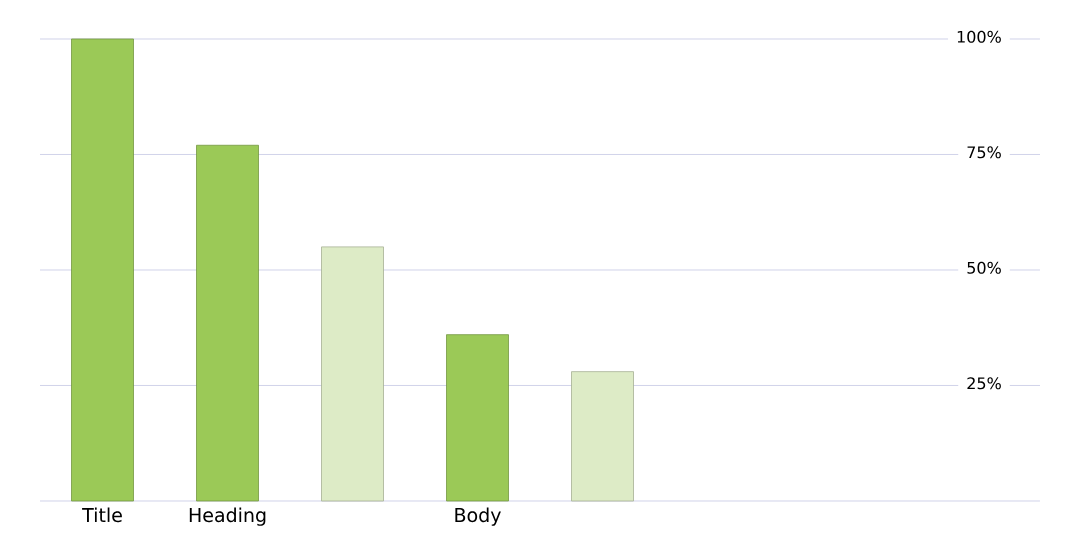  I want to click on x-tick-label: Body, so click(478, 516).